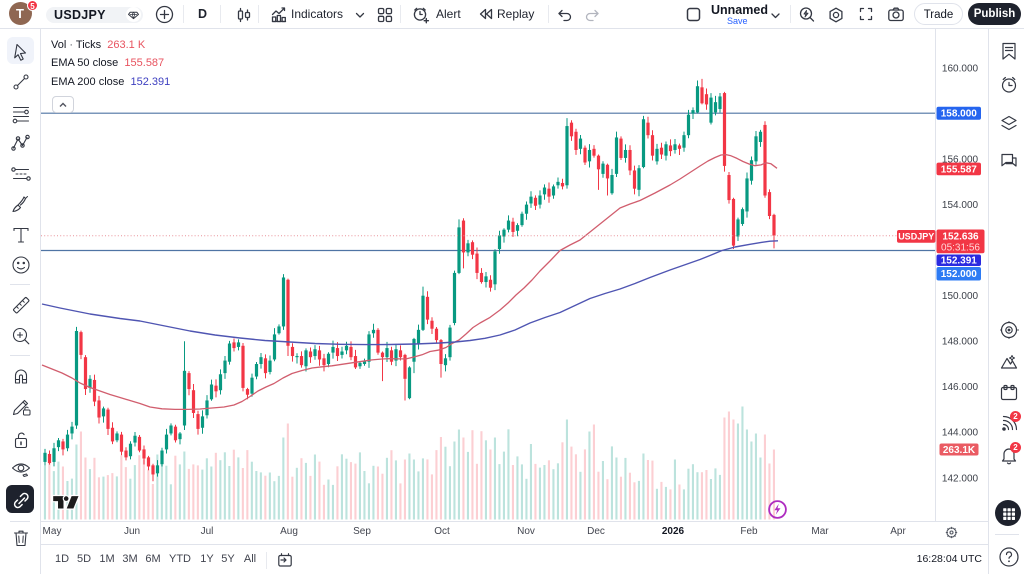  I want to click on svg-text: 152.000, so click(959, 274).